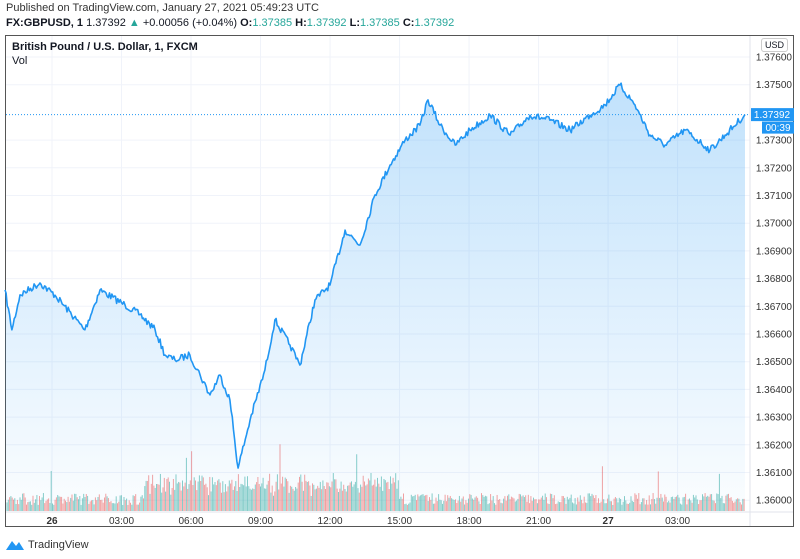  I want to click on tradingview-logo: TradingView, so click(47, 545).